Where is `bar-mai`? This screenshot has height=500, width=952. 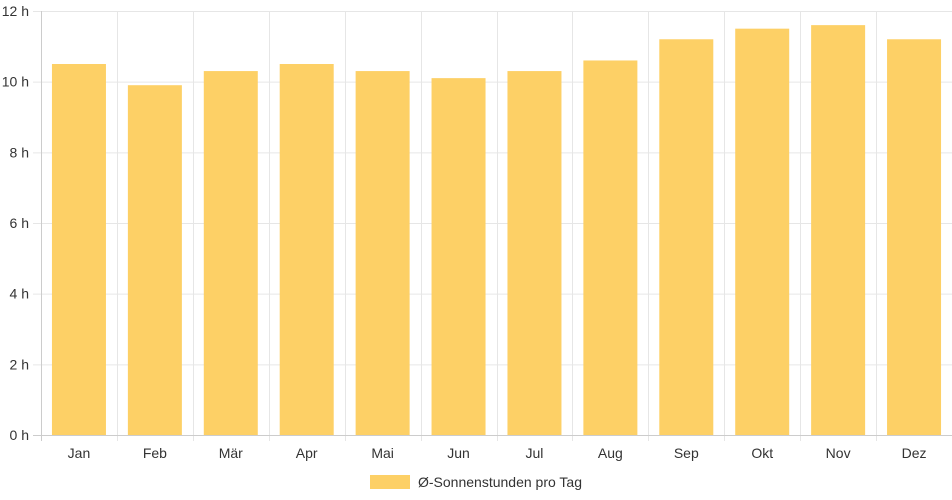 bar-mai is located at coordinates (382, 253).